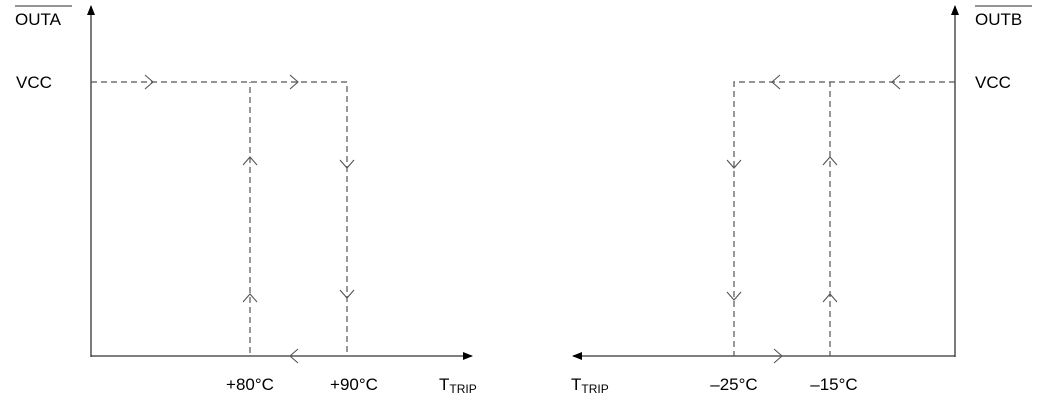 This screenshot has height=408, width=1046. What do you see at coordinates (34, 82) in the screenshot?
I see `left-vcc-label: VCC` at bounding box center [34, 82].